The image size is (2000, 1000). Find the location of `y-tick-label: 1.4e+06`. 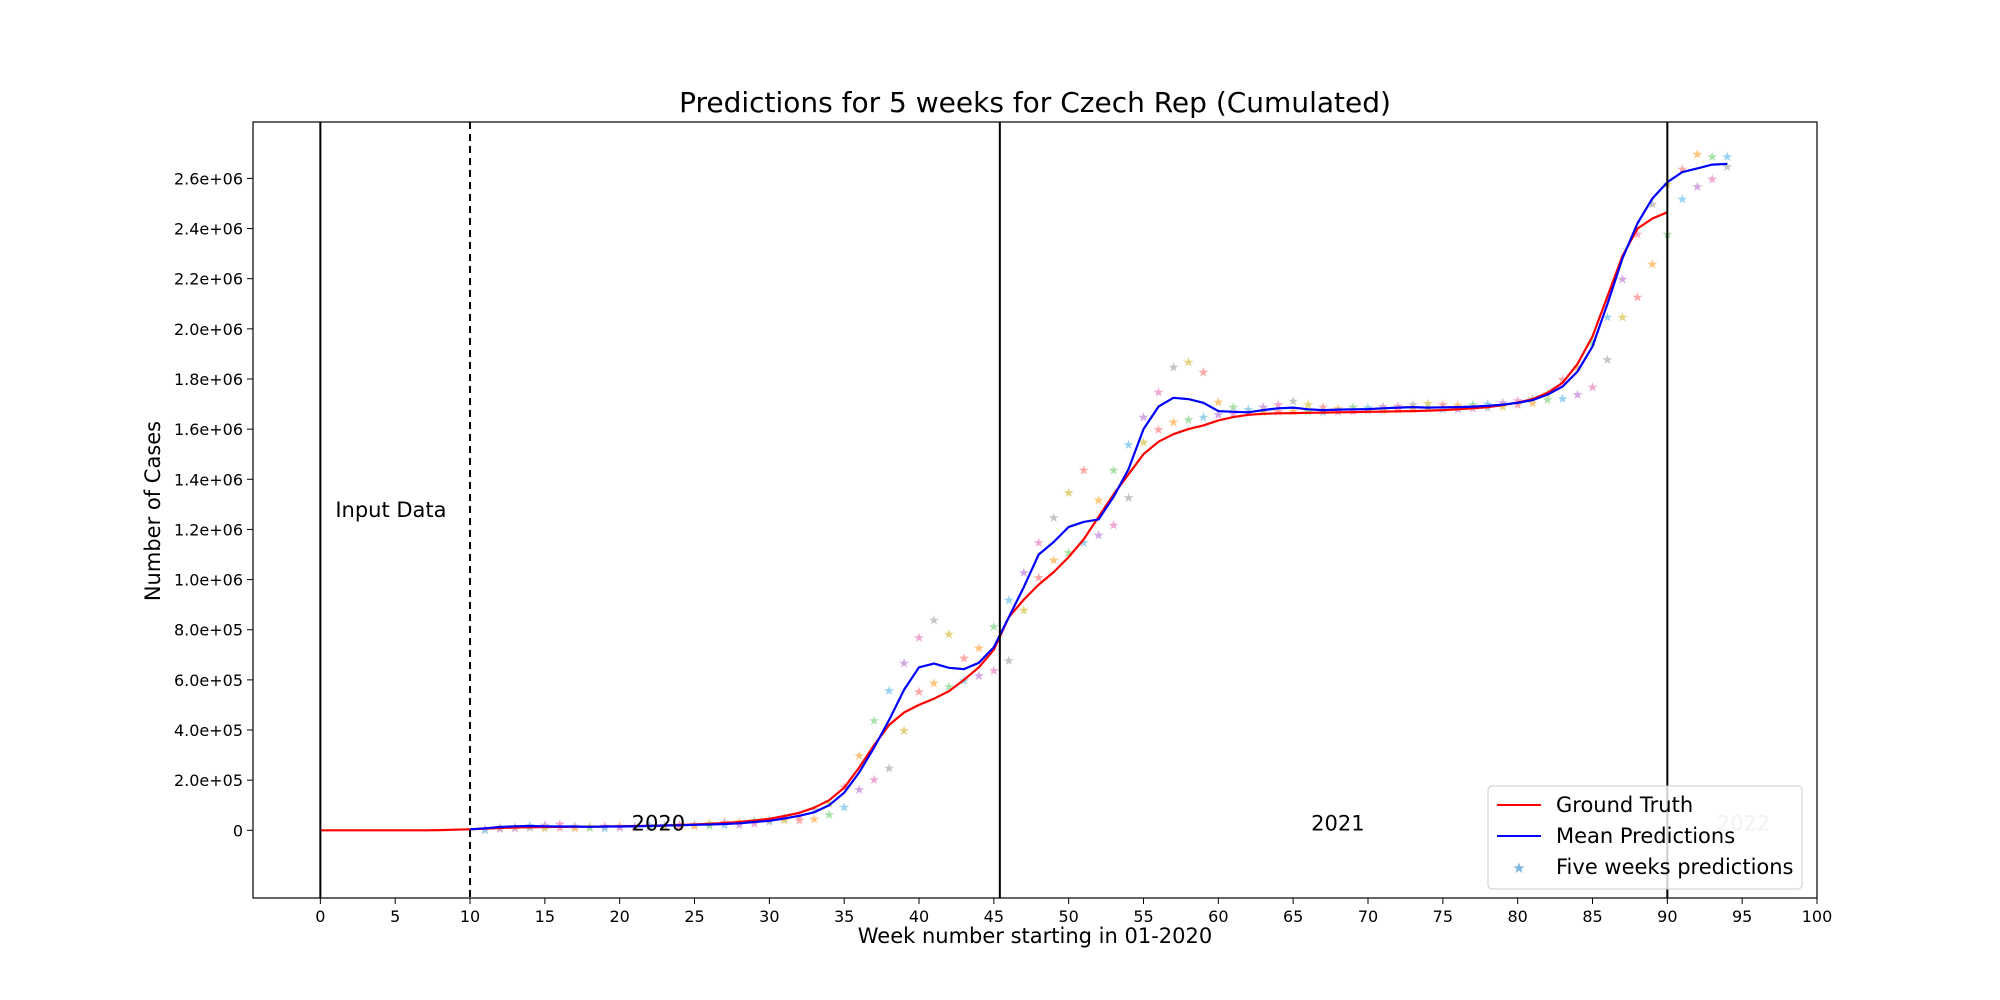

y-tick-label: 1.4e+06 is located at coordinates (208, 479).